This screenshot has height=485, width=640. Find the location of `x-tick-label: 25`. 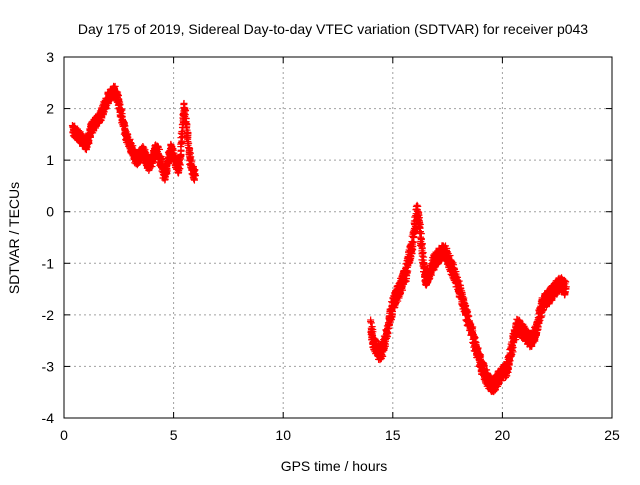

x-tick-label: 25 is located at coordinates (612, 435).